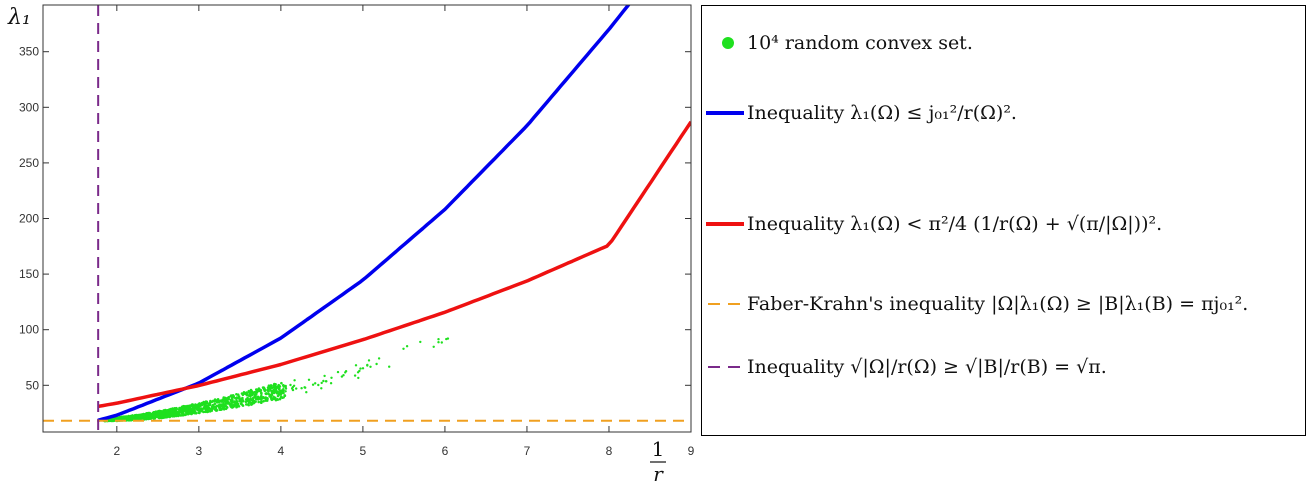  Describe the element at coordinates (29, 330) in the screenshot. I see `y-tick-label: 100` at that location.